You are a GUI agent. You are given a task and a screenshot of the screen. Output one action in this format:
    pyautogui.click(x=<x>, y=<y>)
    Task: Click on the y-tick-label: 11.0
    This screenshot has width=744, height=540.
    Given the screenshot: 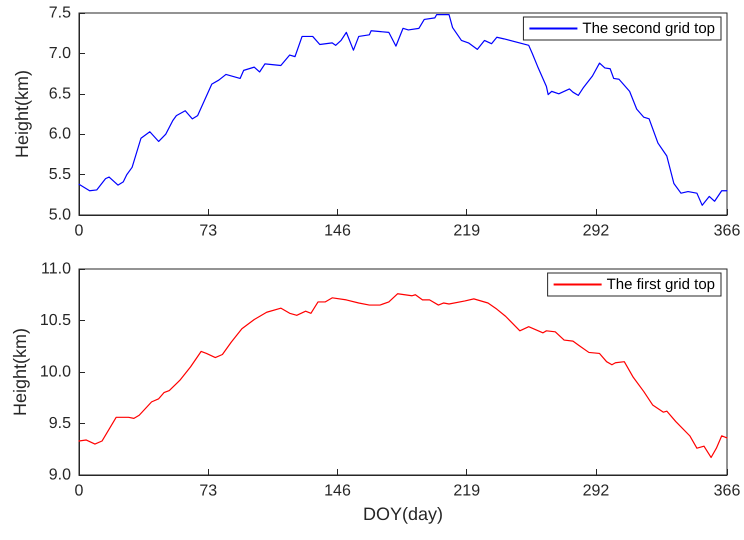 What is the action you would take?
    pyautogui.click(x=56, y=269)
    